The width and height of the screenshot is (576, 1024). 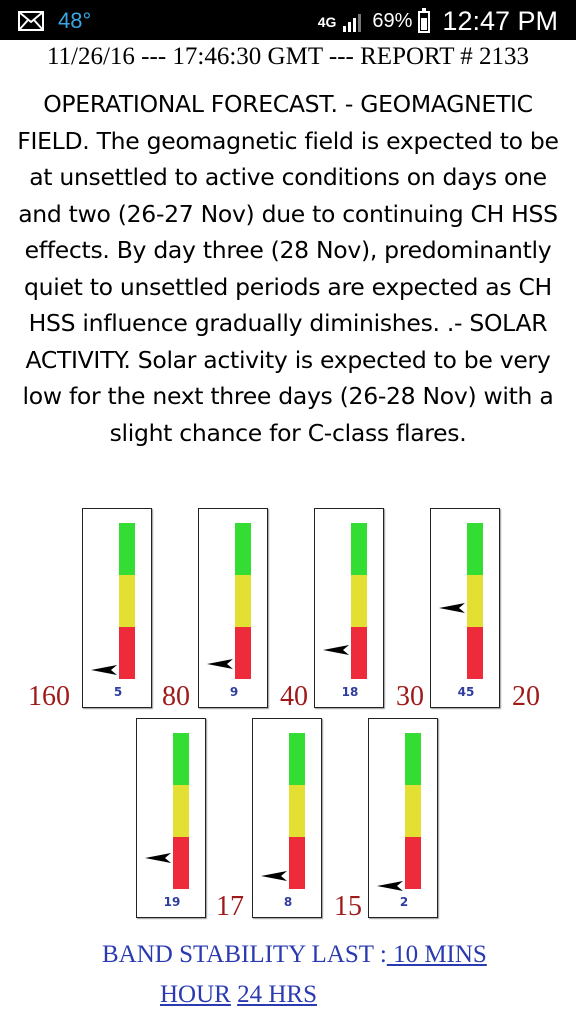 What do you see at coordinates (230, 906) in the screenshot?
I see `band-label-17: 17` at bounding box center [230, 906].